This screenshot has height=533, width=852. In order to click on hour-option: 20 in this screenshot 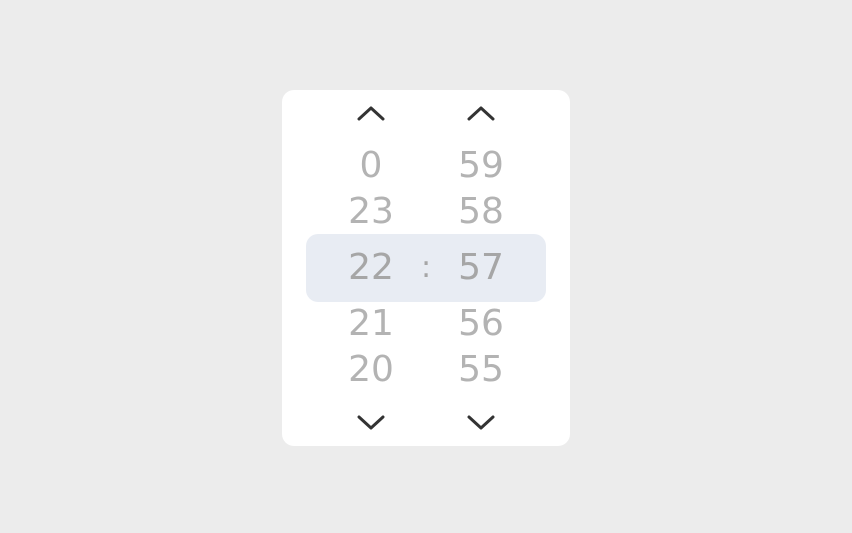, I will do `click(371, 369)`.